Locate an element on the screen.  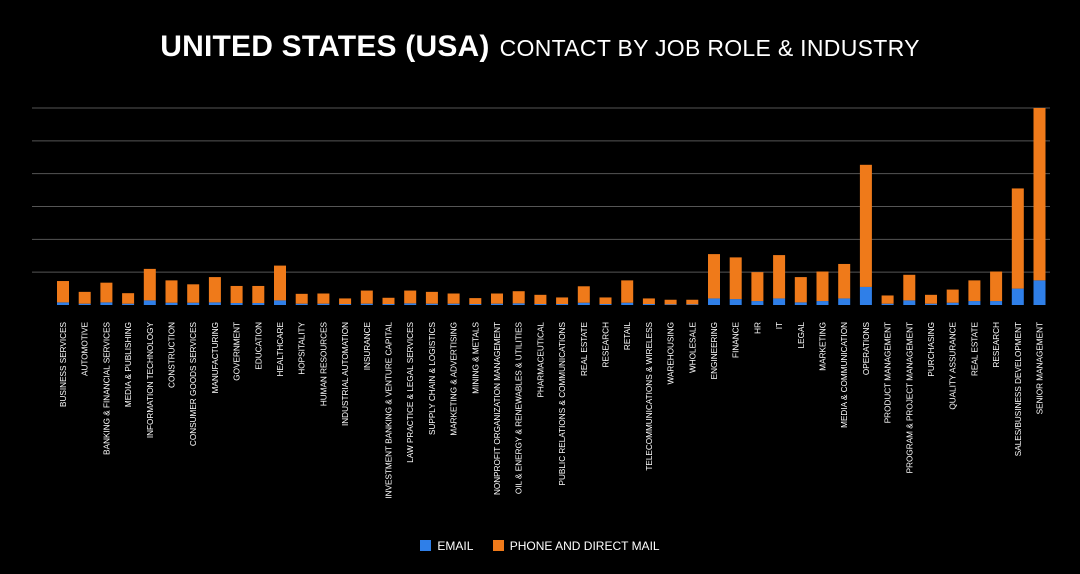
x-tick-label: WHOLESALE is located at coordinates (692, 346).